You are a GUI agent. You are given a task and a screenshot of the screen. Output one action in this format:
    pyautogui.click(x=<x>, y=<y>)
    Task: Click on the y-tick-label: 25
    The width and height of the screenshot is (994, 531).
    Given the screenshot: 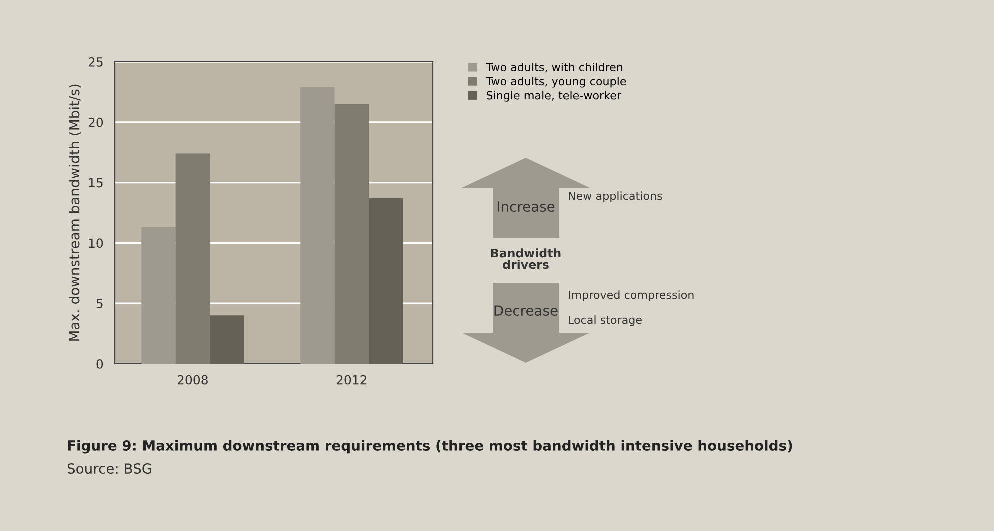 What is the action you would take?
    pyautogui.click(x=95, y=62)
    